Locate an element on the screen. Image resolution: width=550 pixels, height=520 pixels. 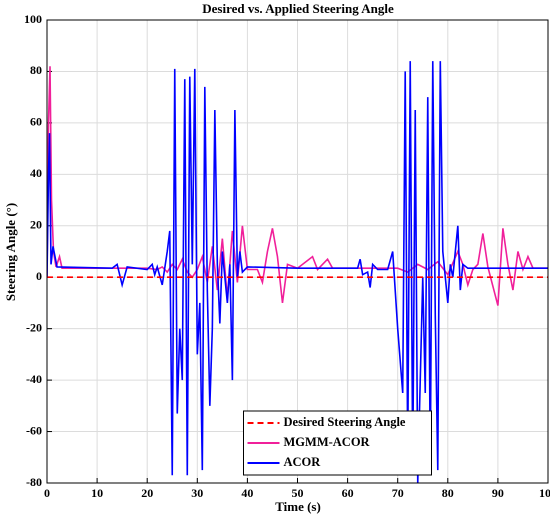
y-tick-label: 40 is located at coordinates (36, 173).